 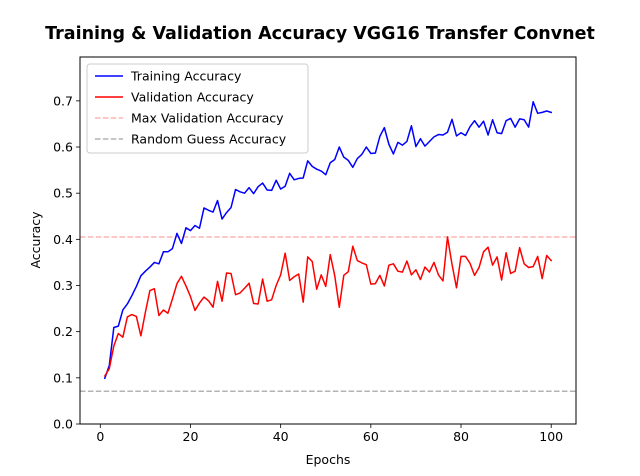 I want to click on legend-label-max-validation-accuracy: Max Validation Accuracy, so click(x=207, y=118).